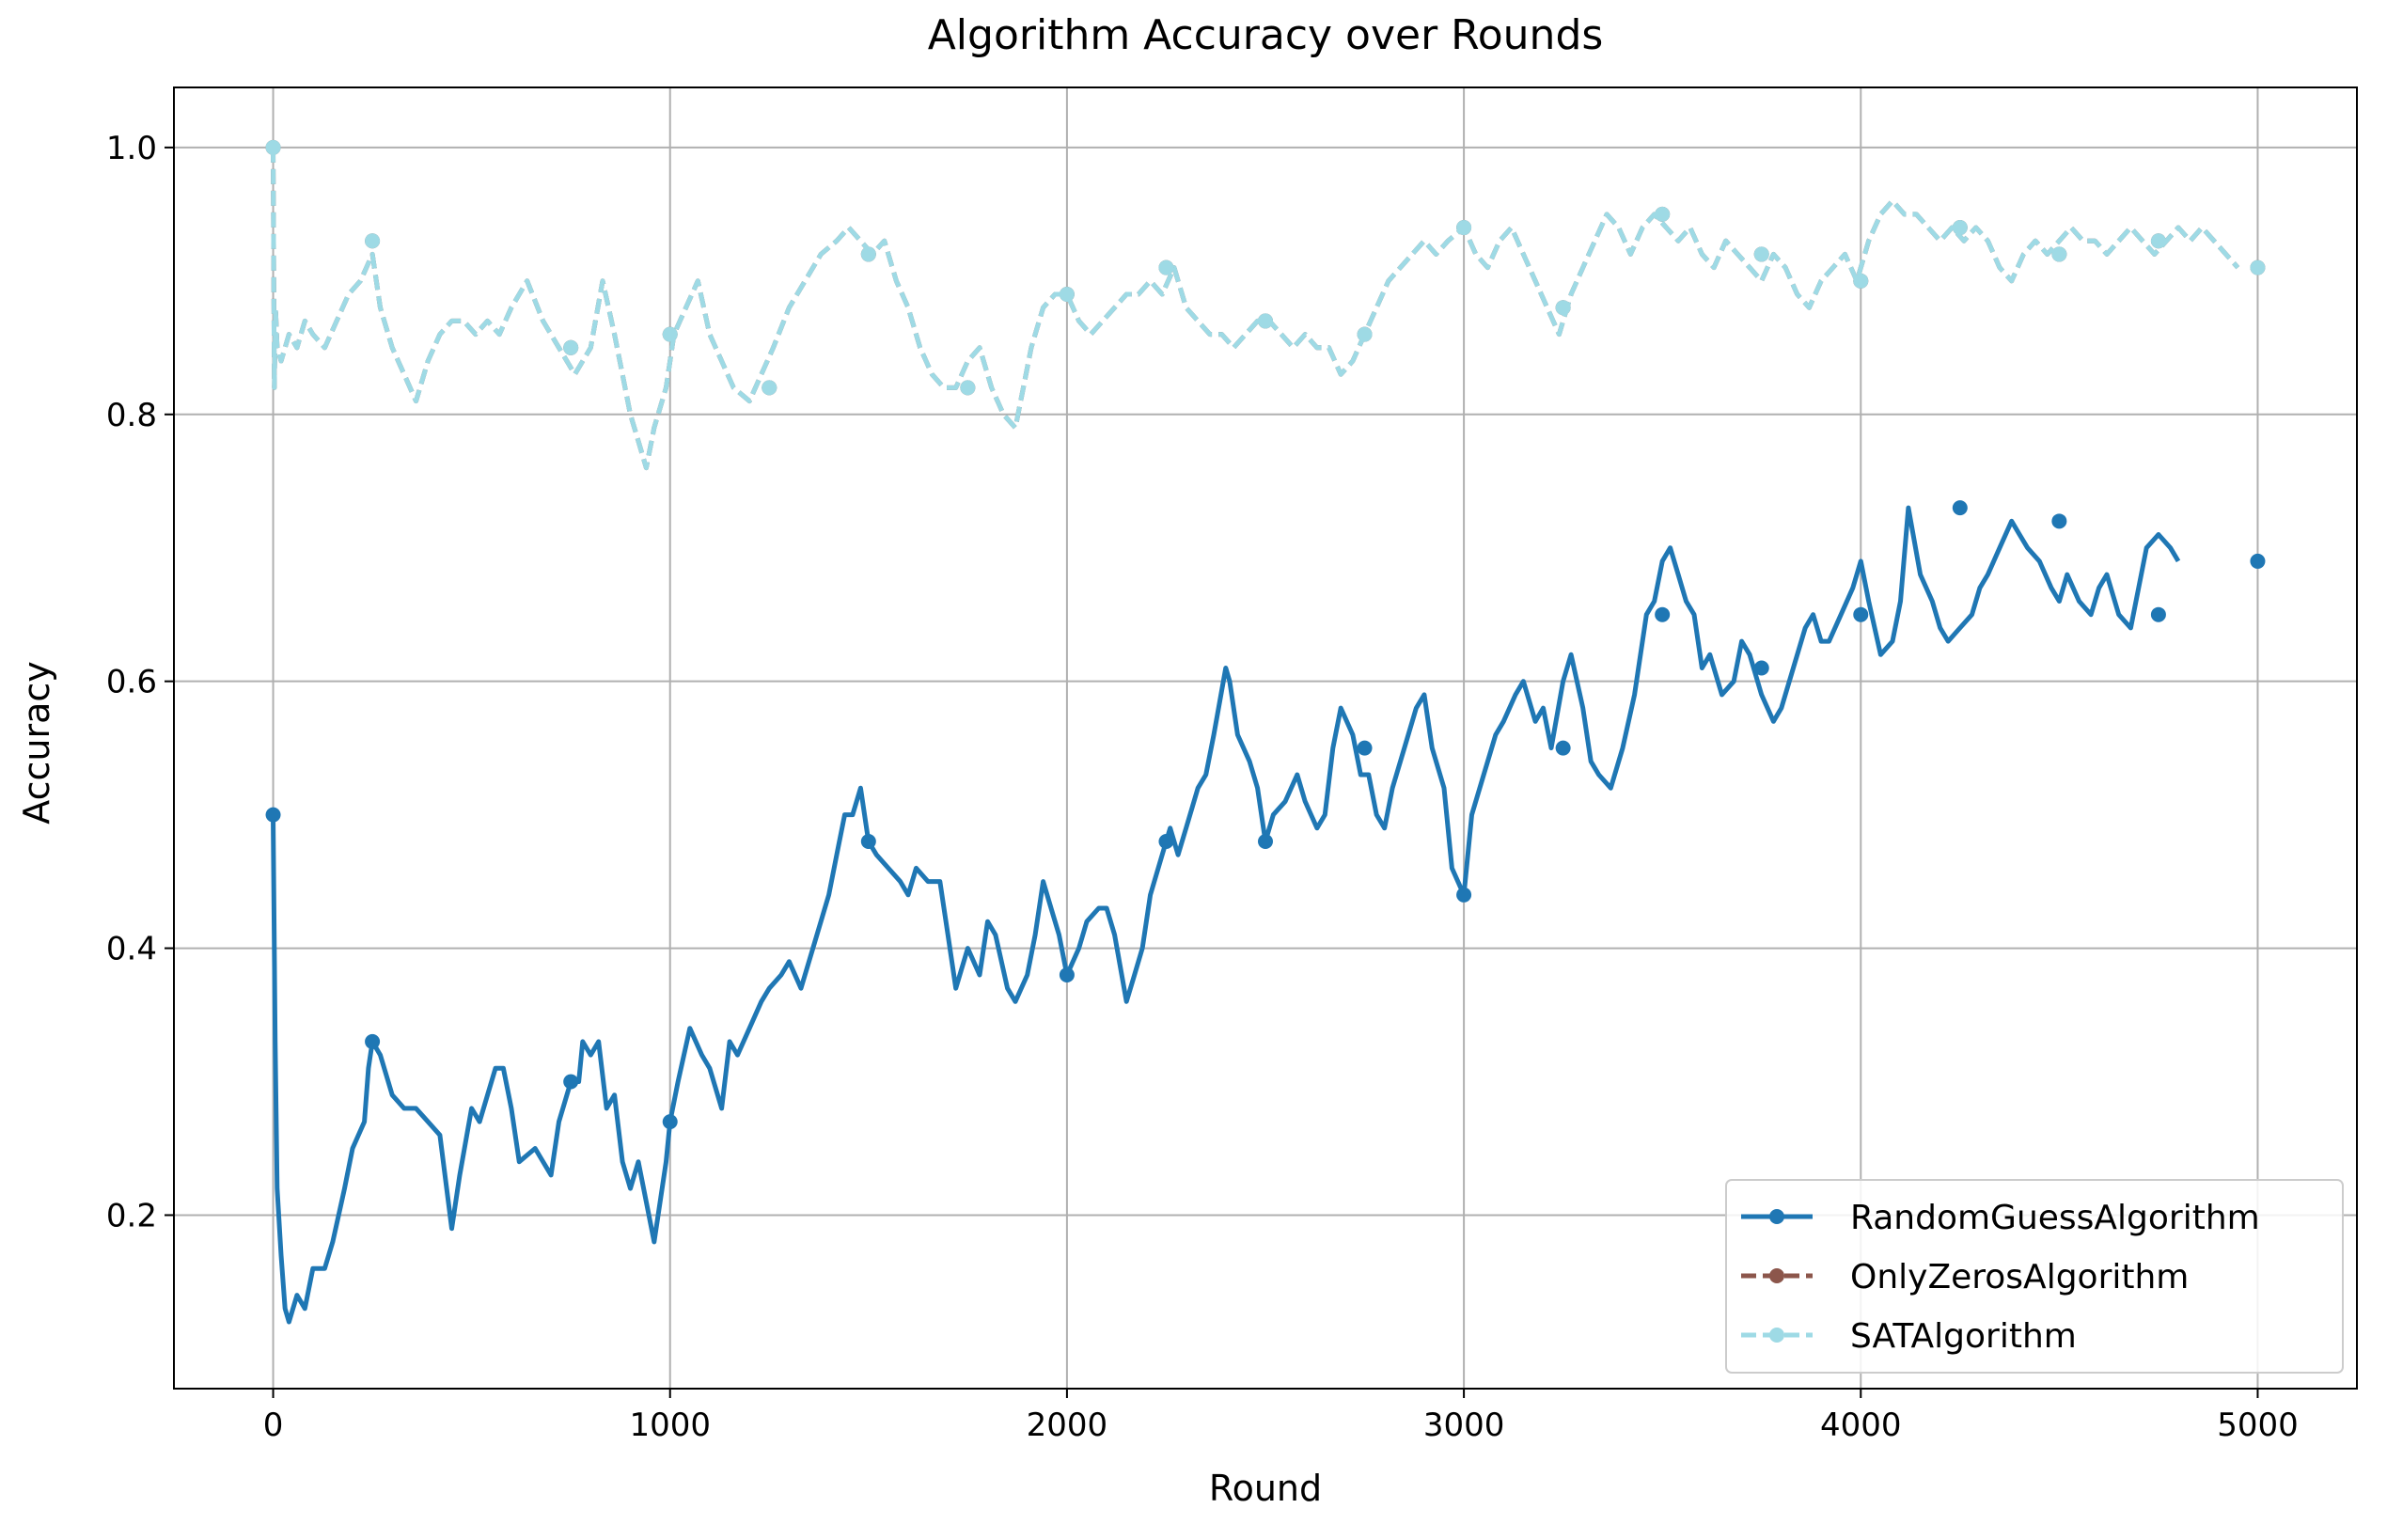 The height and width of the screenshot is (1540, 2387). I want to click on chart-title: Algorithm Accuracy over Rounds, so click(1266, 35).